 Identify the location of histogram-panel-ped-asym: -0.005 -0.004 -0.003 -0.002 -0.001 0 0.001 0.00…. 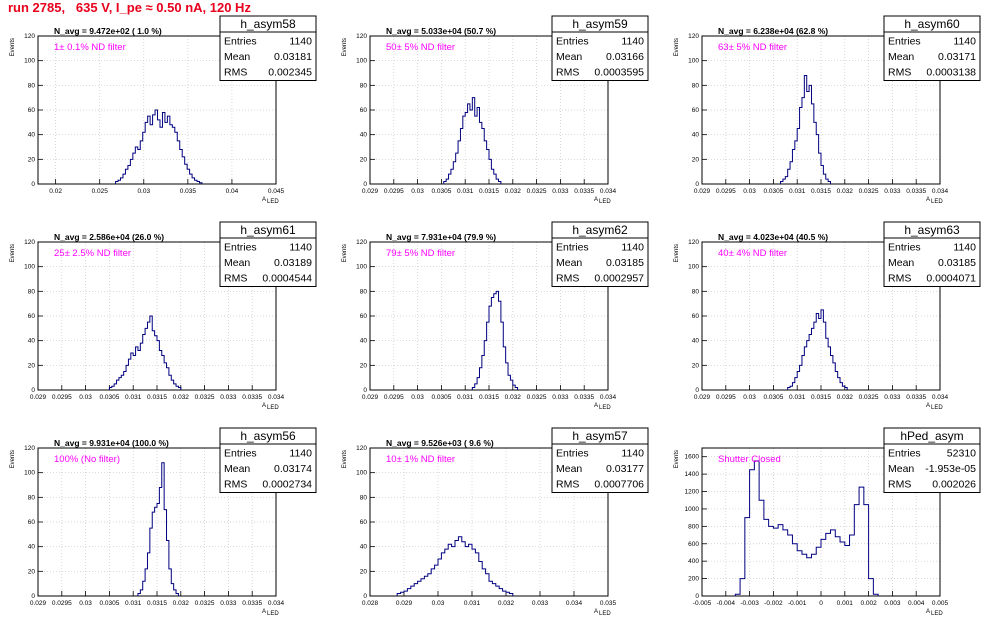
(829, 529).